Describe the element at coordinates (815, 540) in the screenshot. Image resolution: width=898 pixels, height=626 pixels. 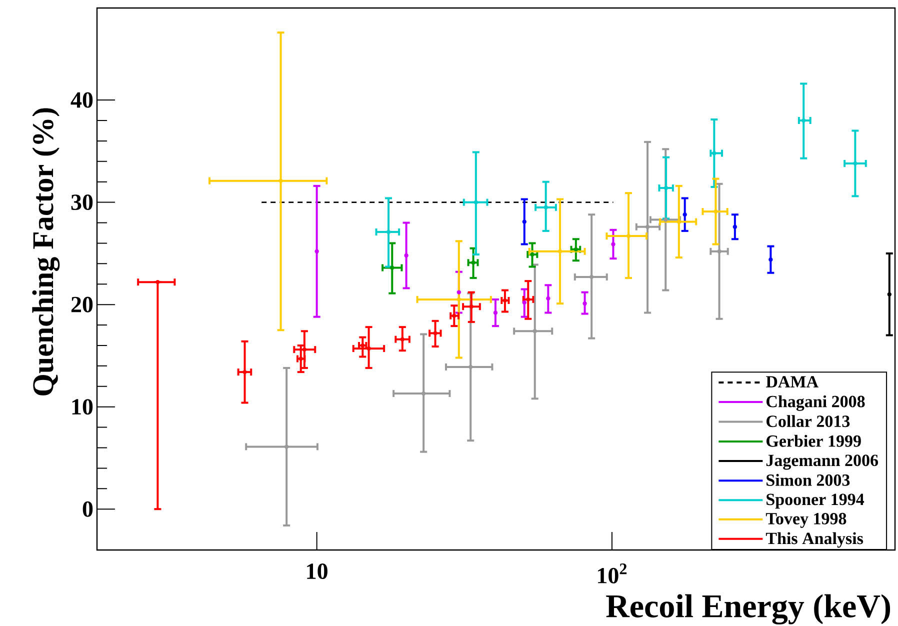
I see `legend-label: This Analysis` at that location.